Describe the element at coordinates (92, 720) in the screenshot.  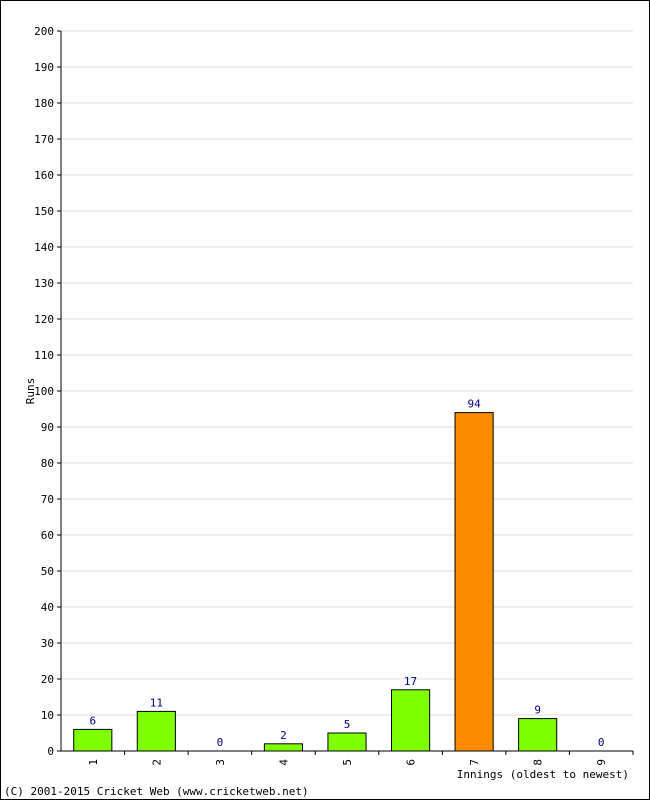
I see `bar-value-label: 6` at that location.